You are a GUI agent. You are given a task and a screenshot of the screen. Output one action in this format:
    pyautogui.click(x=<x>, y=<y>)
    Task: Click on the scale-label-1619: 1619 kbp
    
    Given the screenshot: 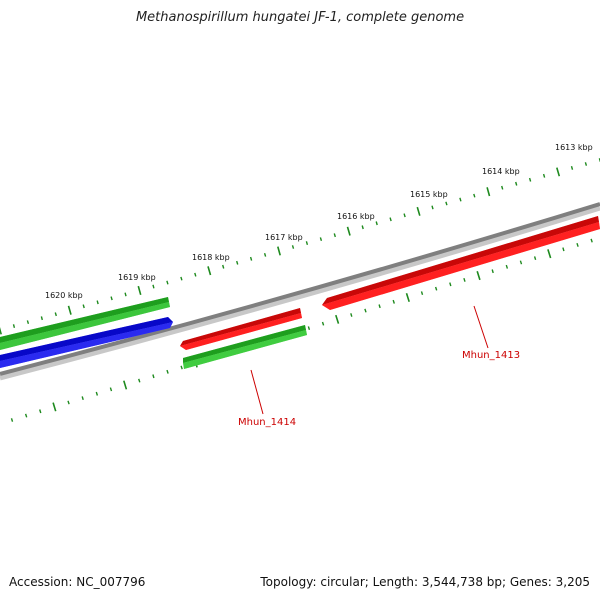 What is the action you would take?
    pyautogui.click(x=137, y=277)
    